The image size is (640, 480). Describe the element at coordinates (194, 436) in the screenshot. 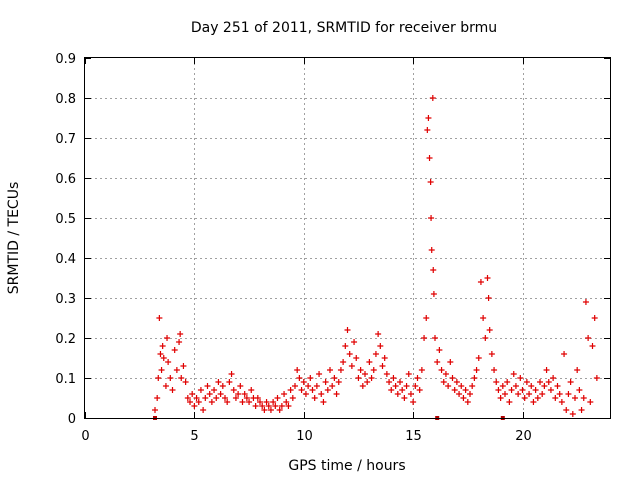

I see `x-tick-label: 5` at that location.